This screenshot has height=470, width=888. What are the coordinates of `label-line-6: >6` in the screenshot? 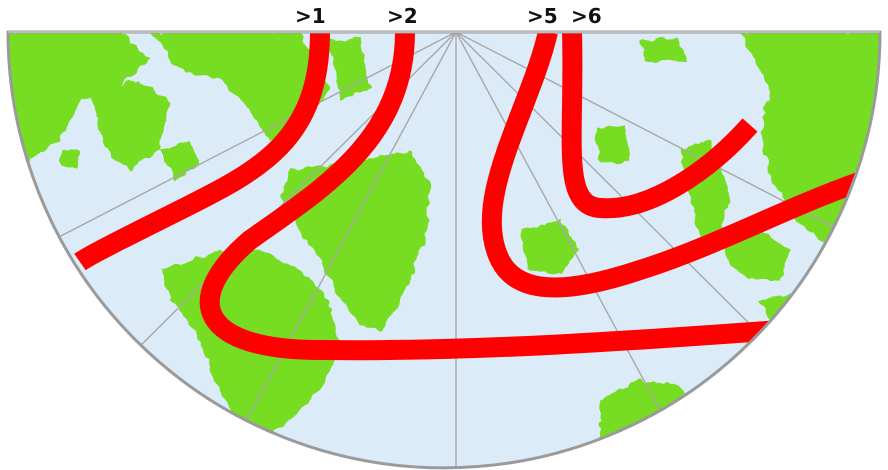 It's located at (586, 16).